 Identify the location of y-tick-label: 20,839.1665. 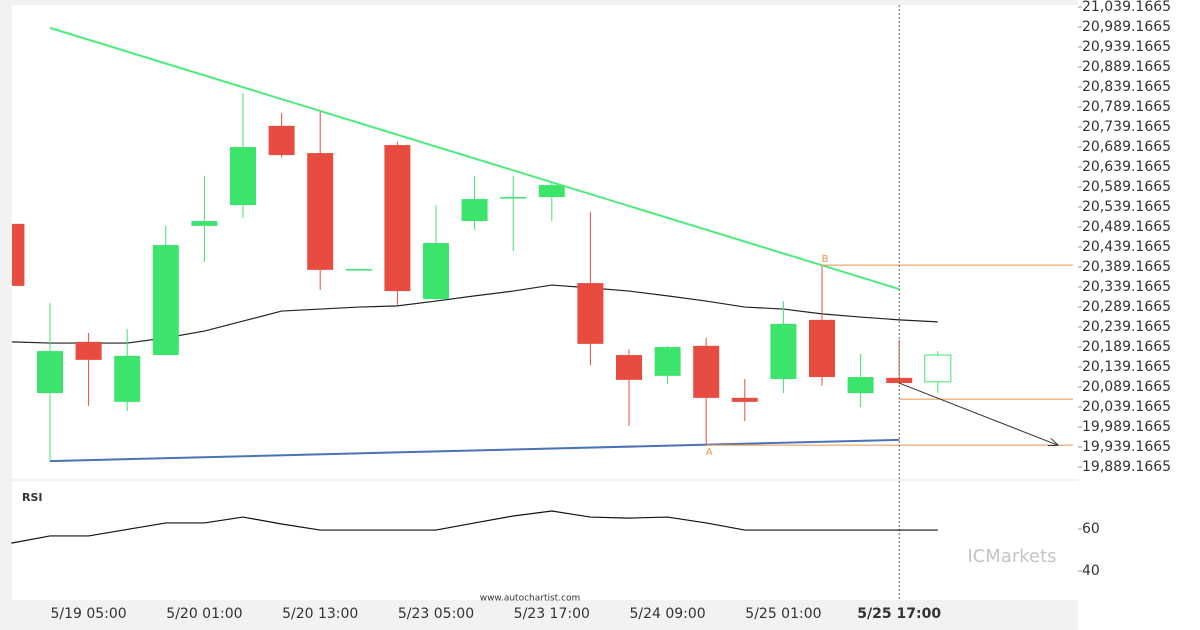
(1126, 87).